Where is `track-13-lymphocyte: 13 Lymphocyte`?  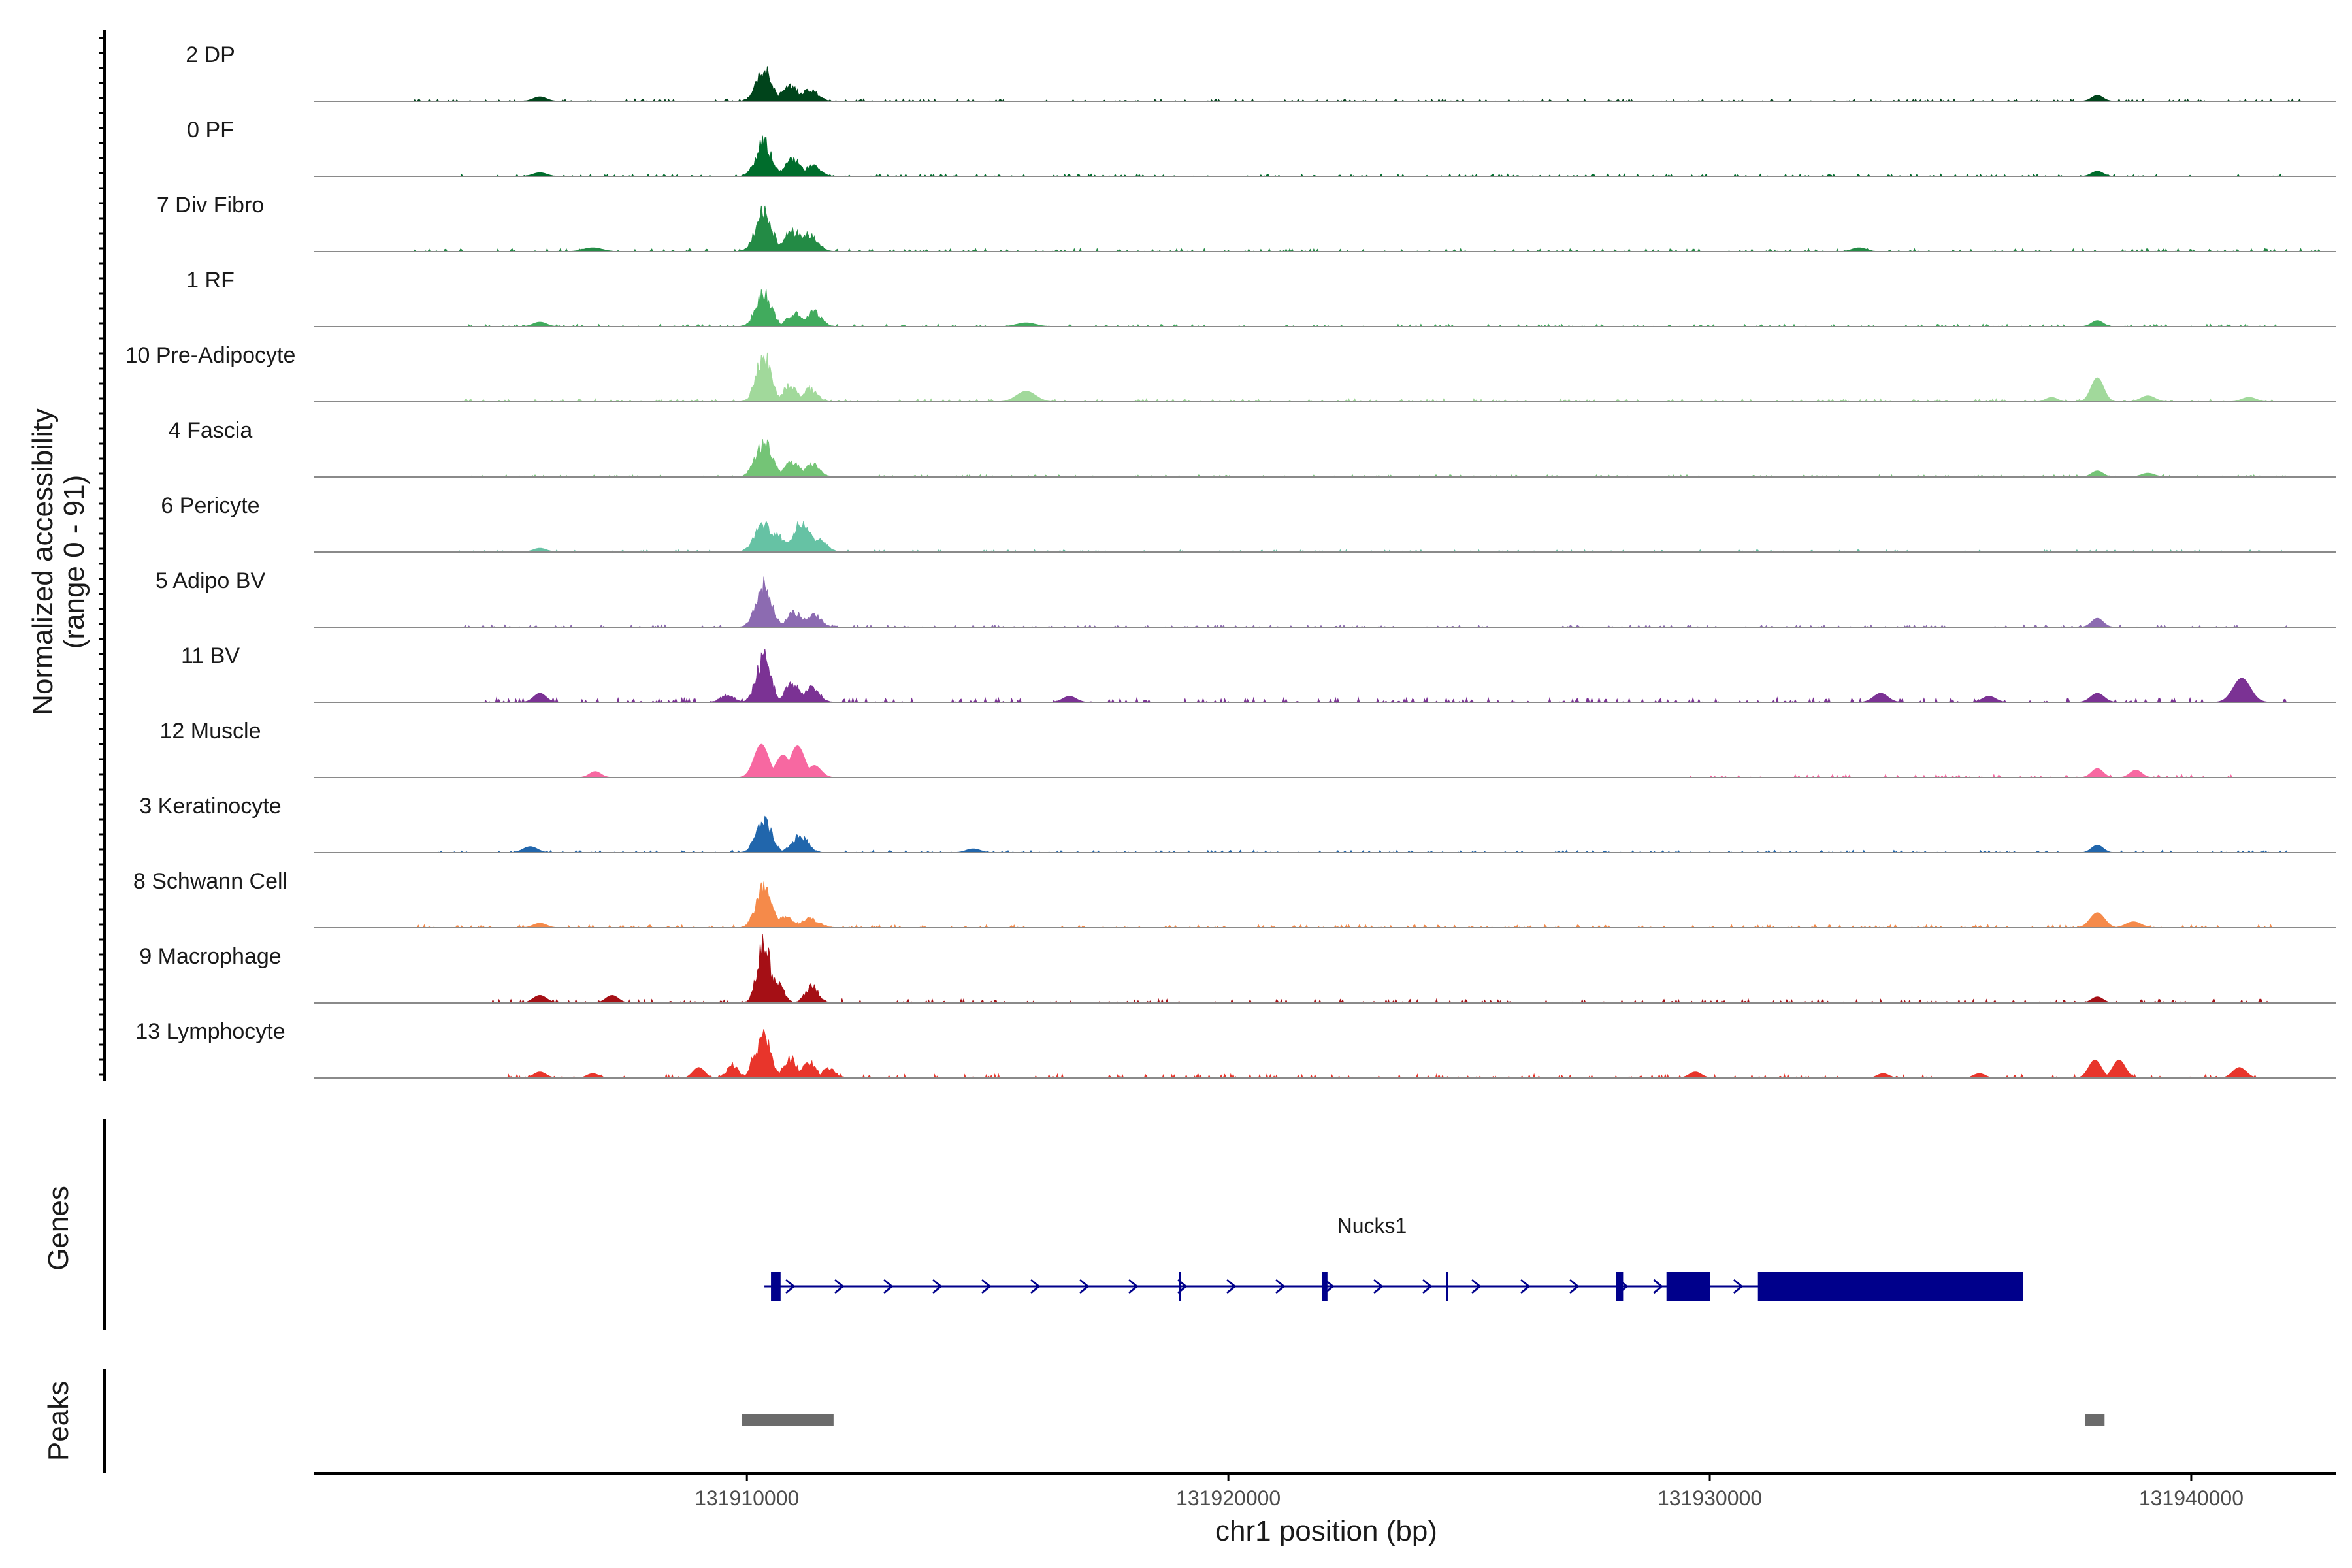
track-13-lymphocyte: 13 Lymphocyte is located at coordinates (1235, 1049).